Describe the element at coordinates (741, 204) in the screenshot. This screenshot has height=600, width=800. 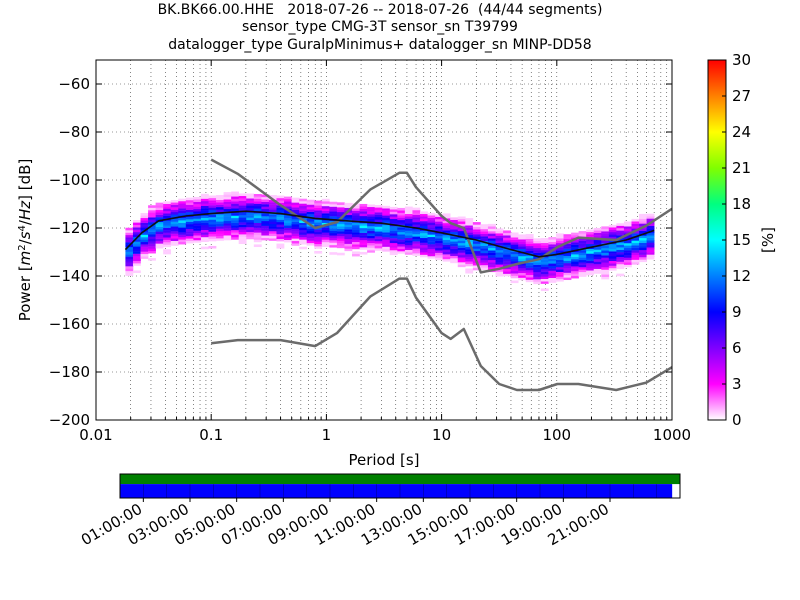
I see `colorbar-tick-label: 18` at that location.